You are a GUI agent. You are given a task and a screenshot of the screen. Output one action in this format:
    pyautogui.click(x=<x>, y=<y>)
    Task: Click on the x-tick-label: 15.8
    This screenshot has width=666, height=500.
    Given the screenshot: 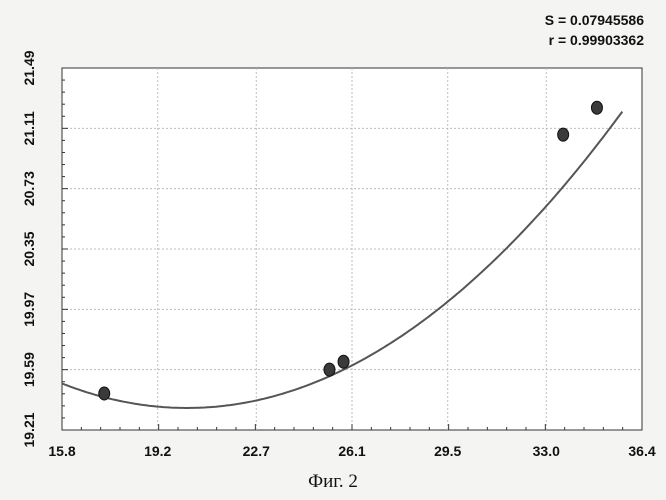 What is the action you would take?
    pyautogui.click(x=61, y=451)
    